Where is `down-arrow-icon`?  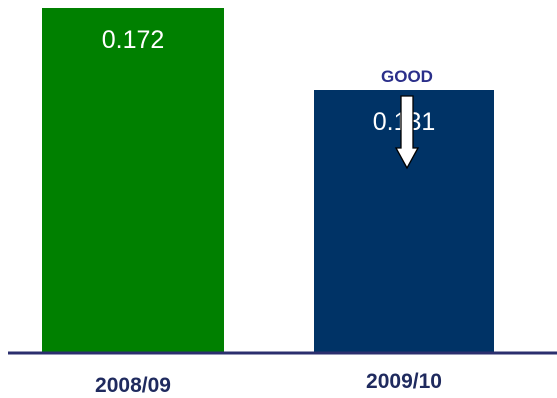
down-arrow-icon is located at coordinates (407, 132).